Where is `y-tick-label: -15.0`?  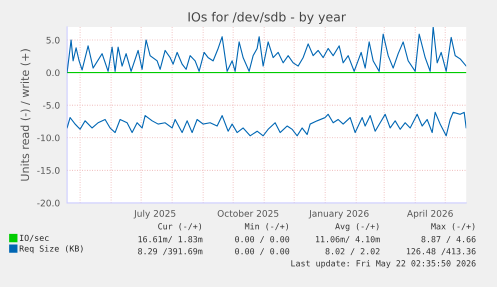 y-tick-label: -15.0 is located at coordinates (48, 170).